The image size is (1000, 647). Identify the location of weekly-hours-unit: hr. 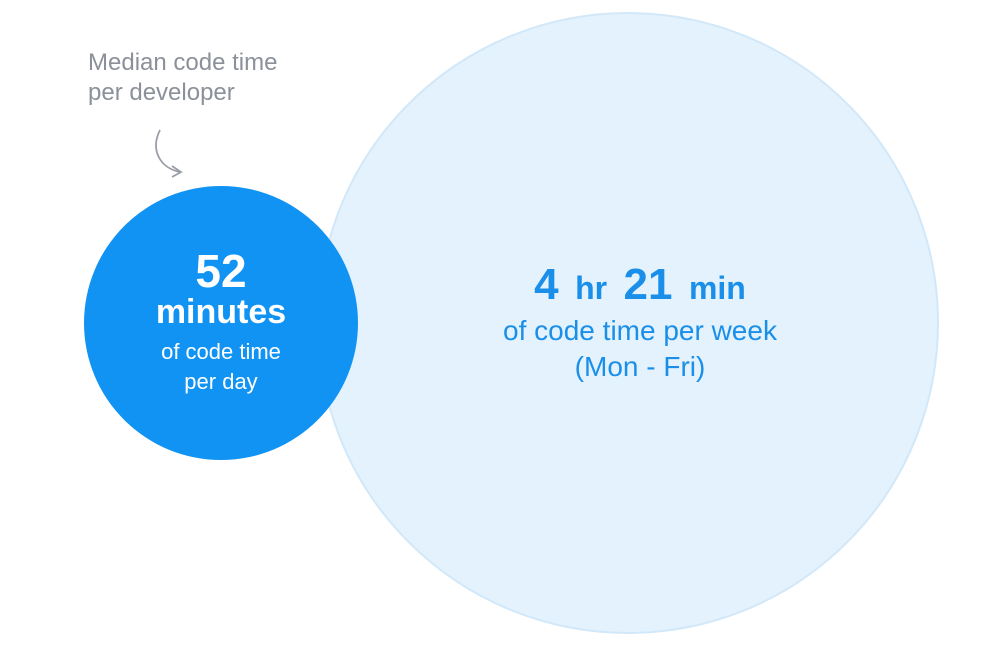
(591, 288).